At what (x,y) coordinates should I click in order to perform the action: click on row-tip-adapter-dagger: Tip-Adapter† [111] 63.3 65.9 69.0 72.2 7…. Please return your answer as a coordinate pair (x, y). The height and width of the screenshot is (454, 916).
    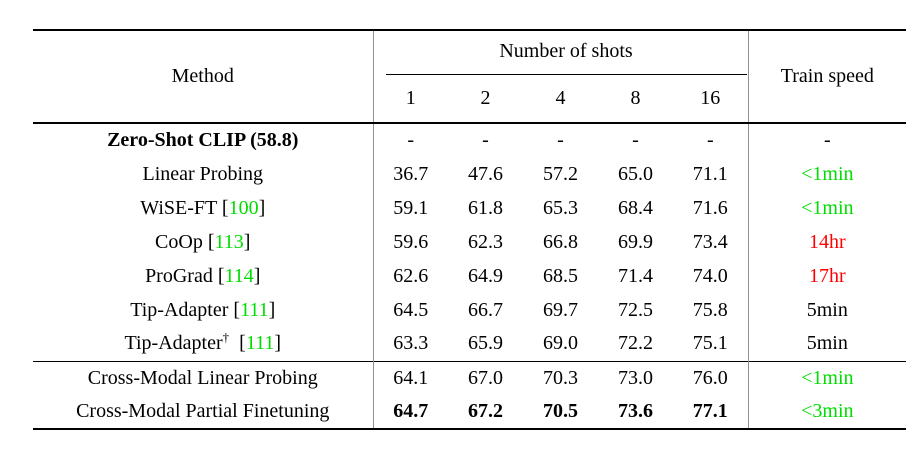
    Looking at the image, I should click on (470, 344).